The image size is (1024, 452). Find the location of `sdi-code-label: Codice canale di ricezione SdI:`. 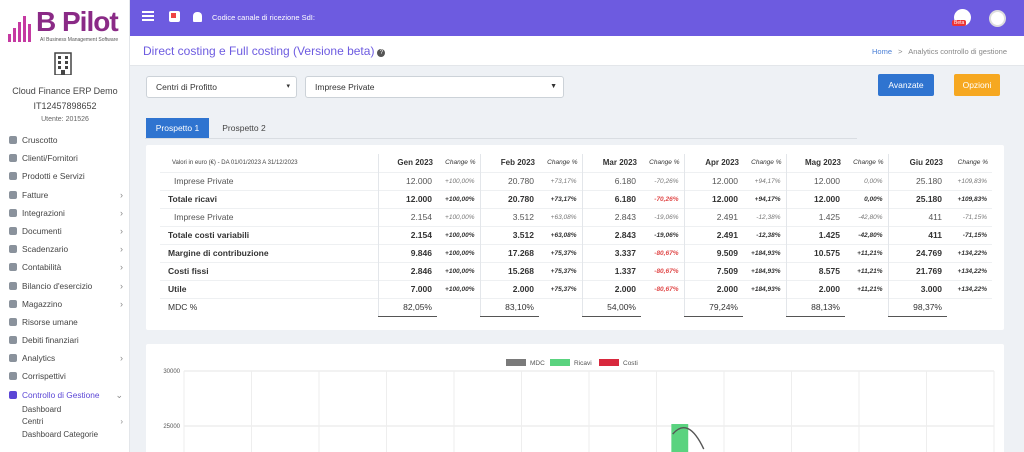

sdi-code-label: Codice canale di ricezione SdI: is located at coordinates (263, 17).